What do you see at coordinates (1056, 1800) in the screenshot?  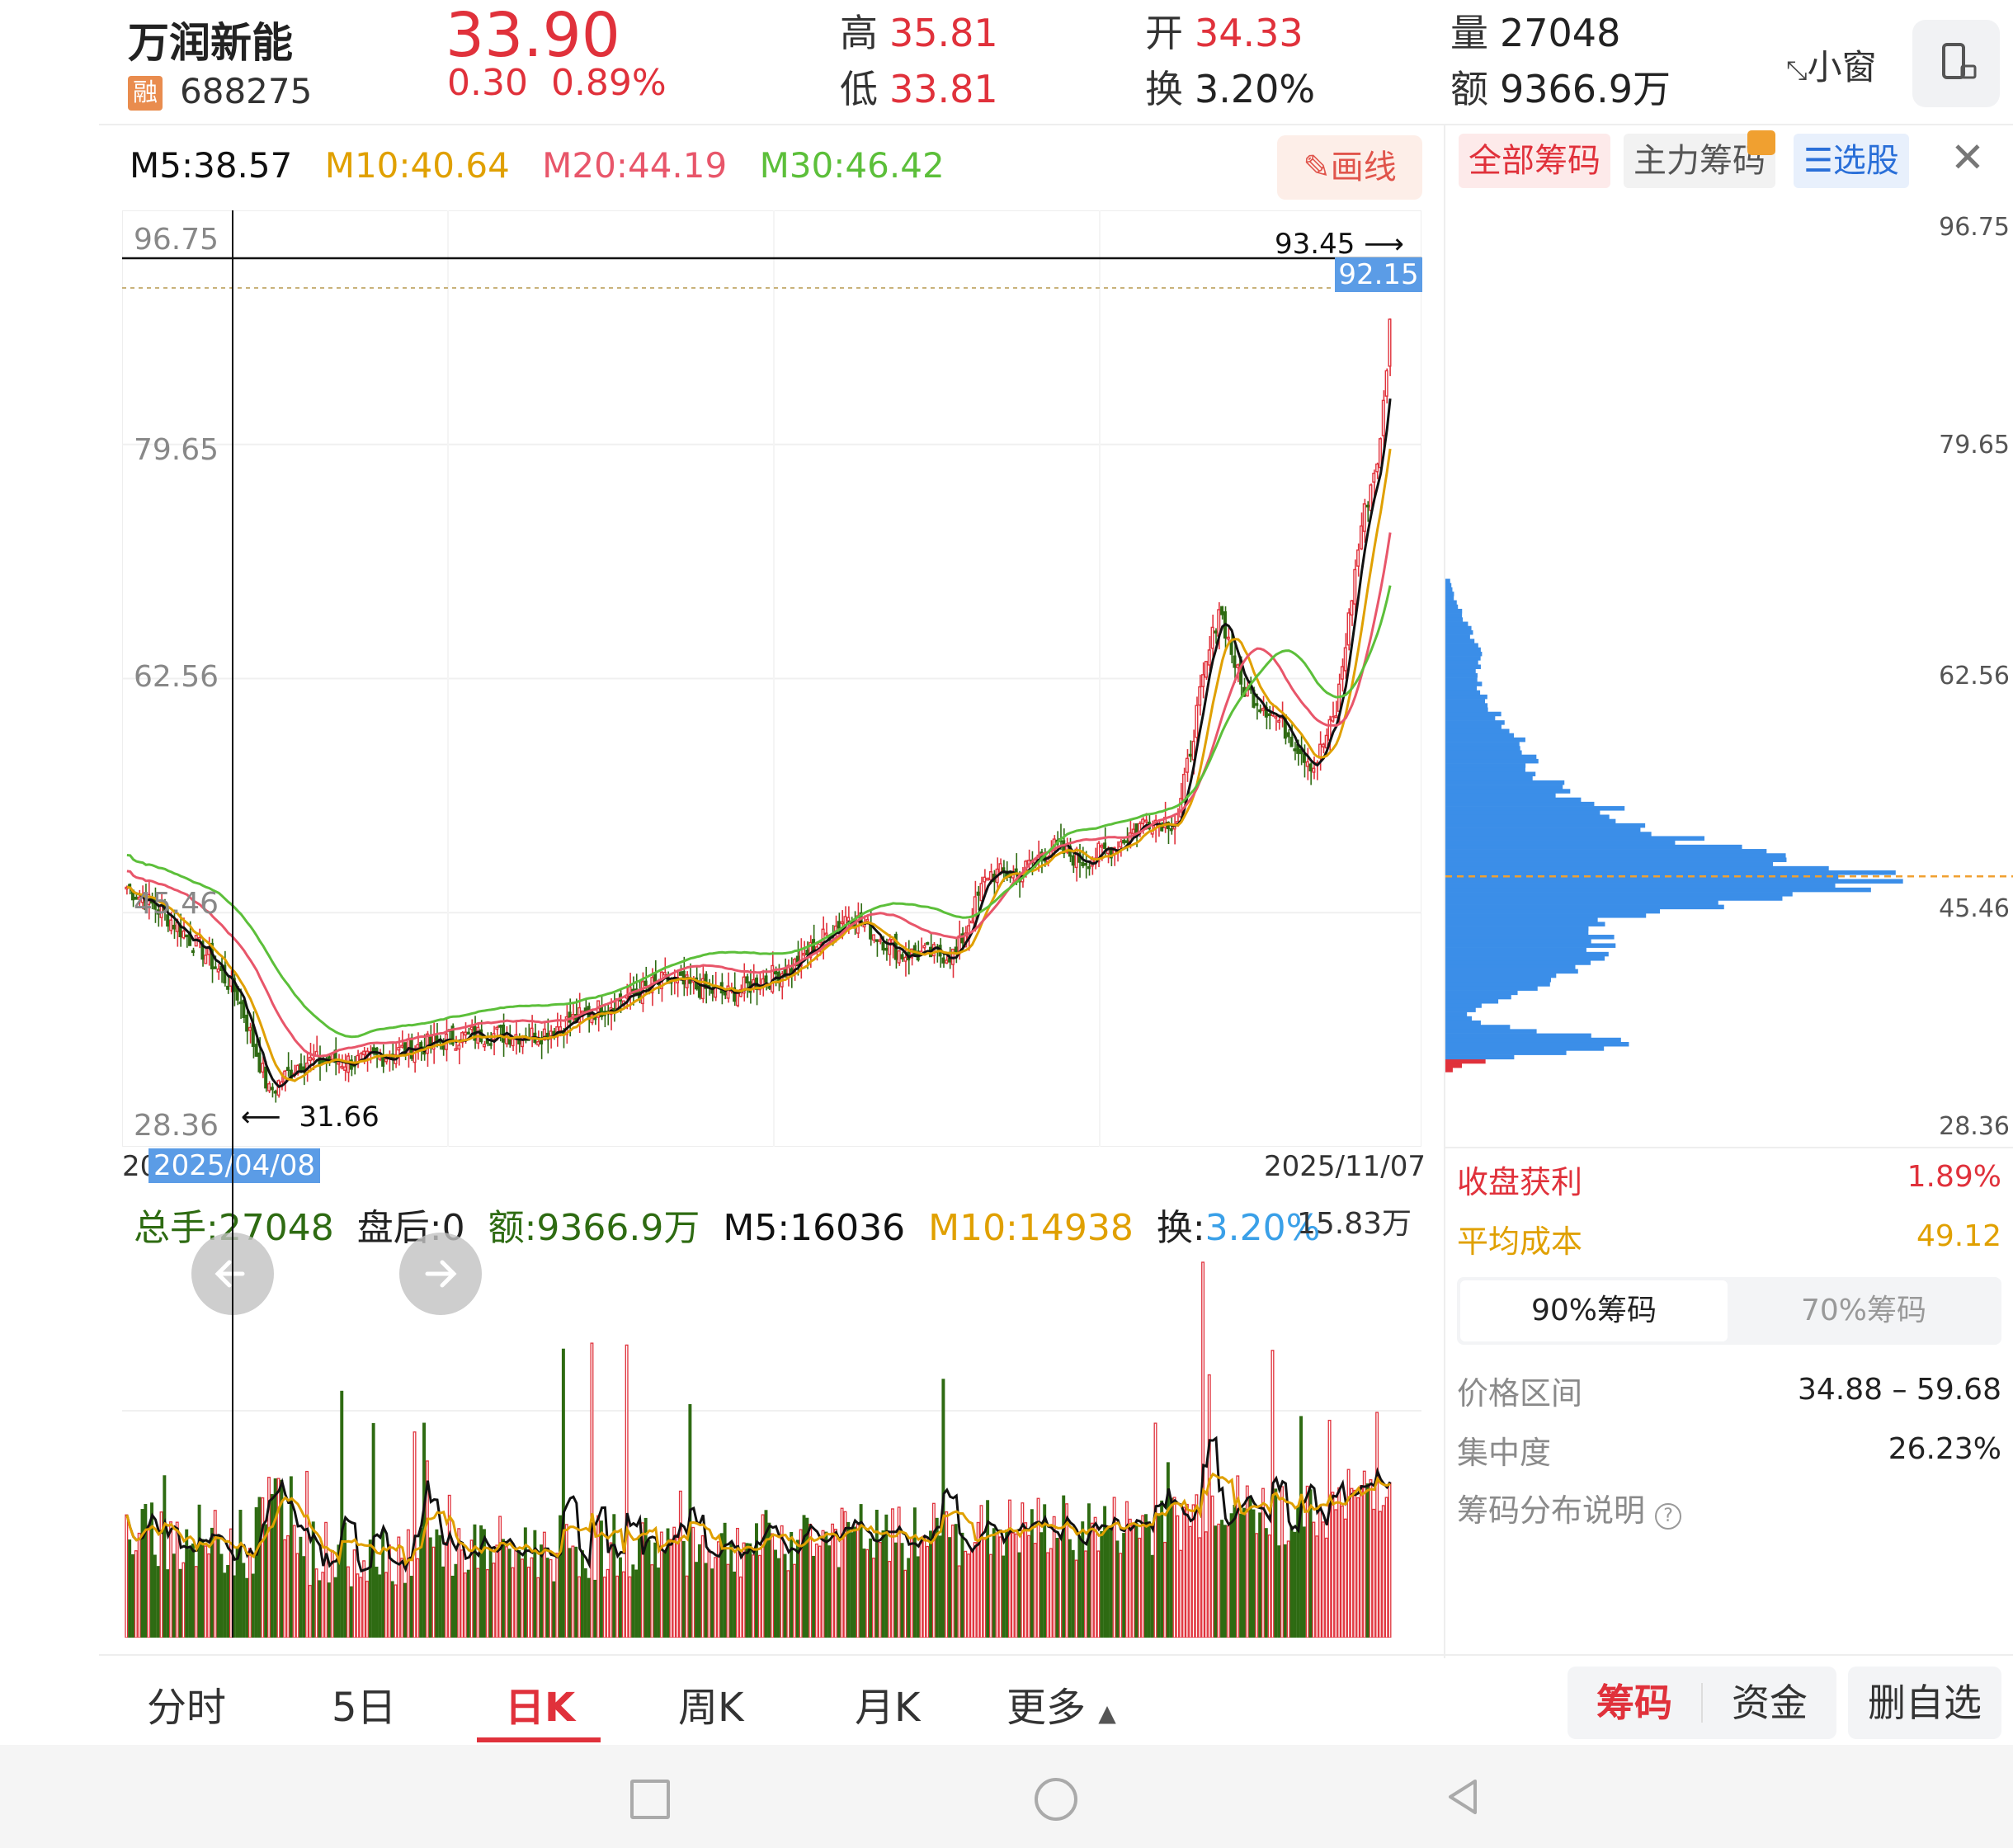 I see `home-icon` at bounding box center [1056, 1800].